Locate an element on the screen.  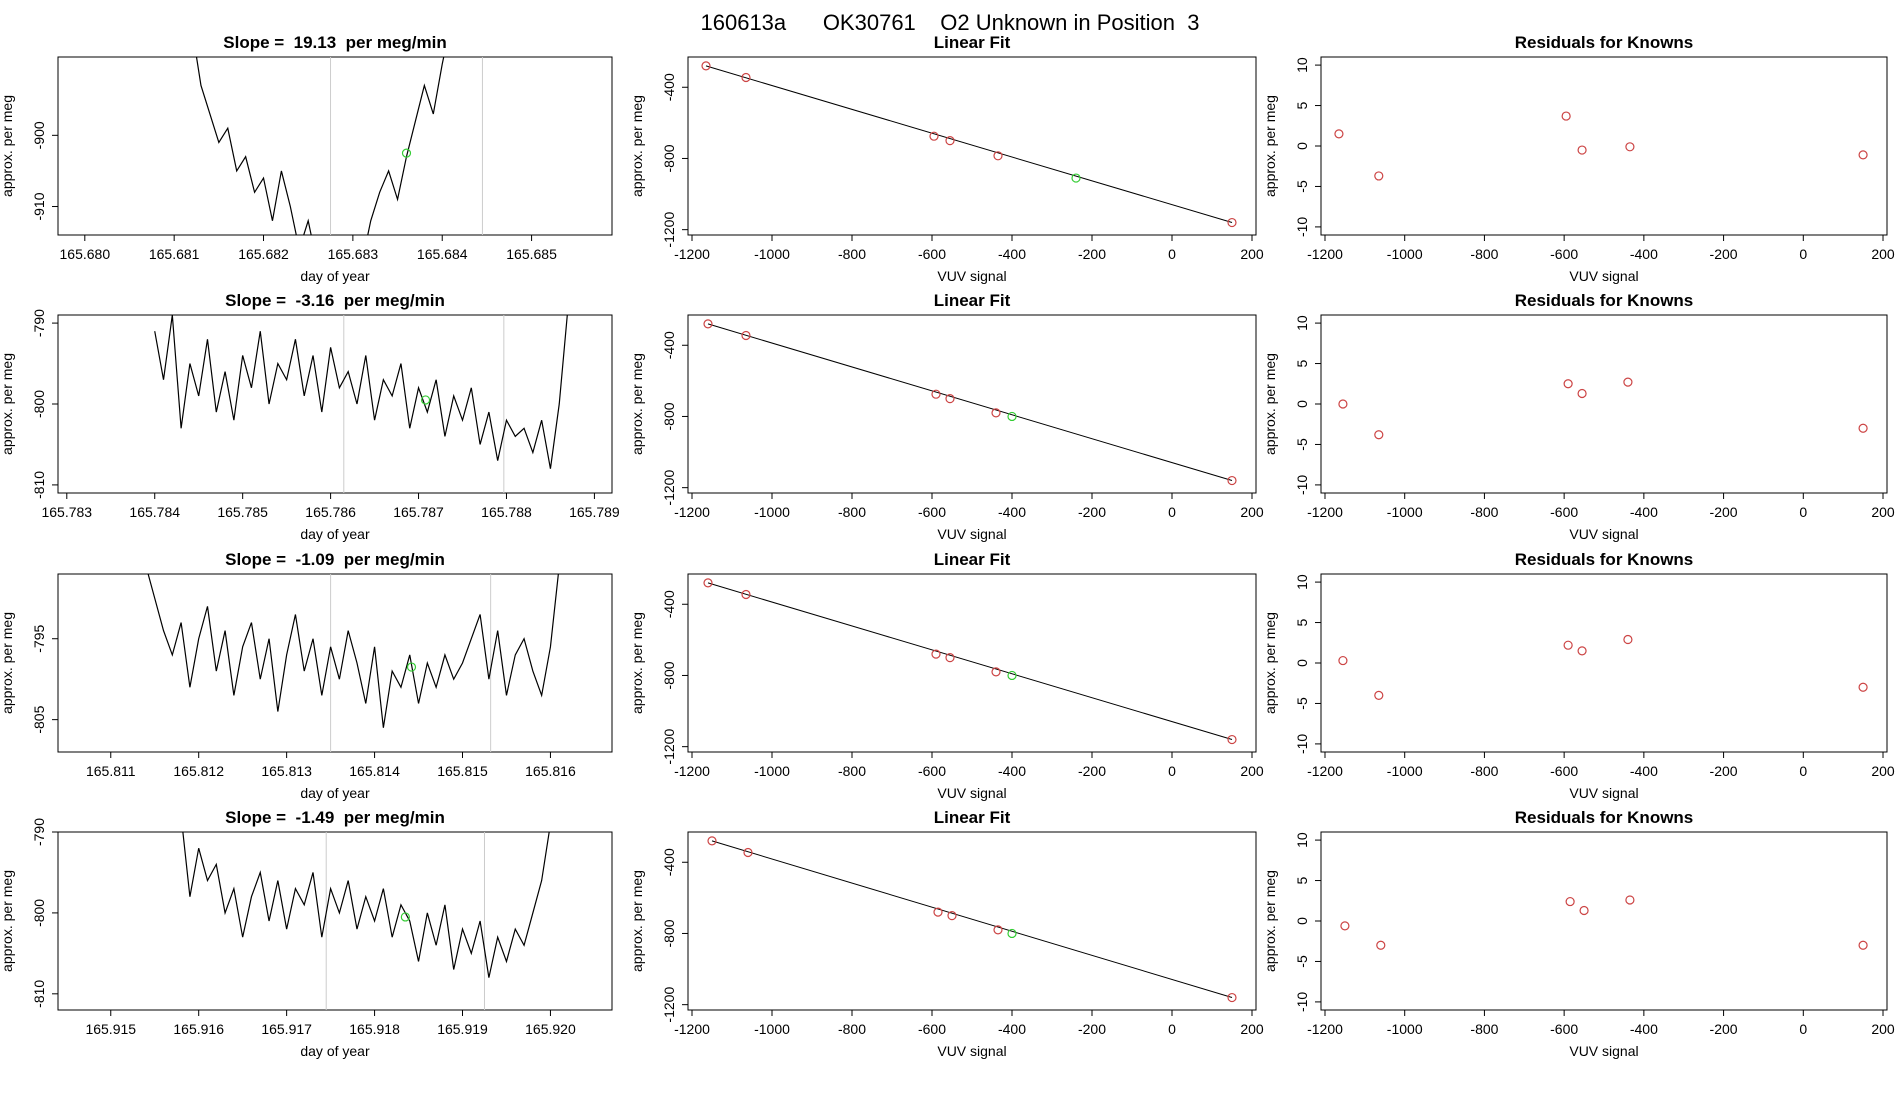
y-tick-label: 10 is located at coordinates (1302, 582).